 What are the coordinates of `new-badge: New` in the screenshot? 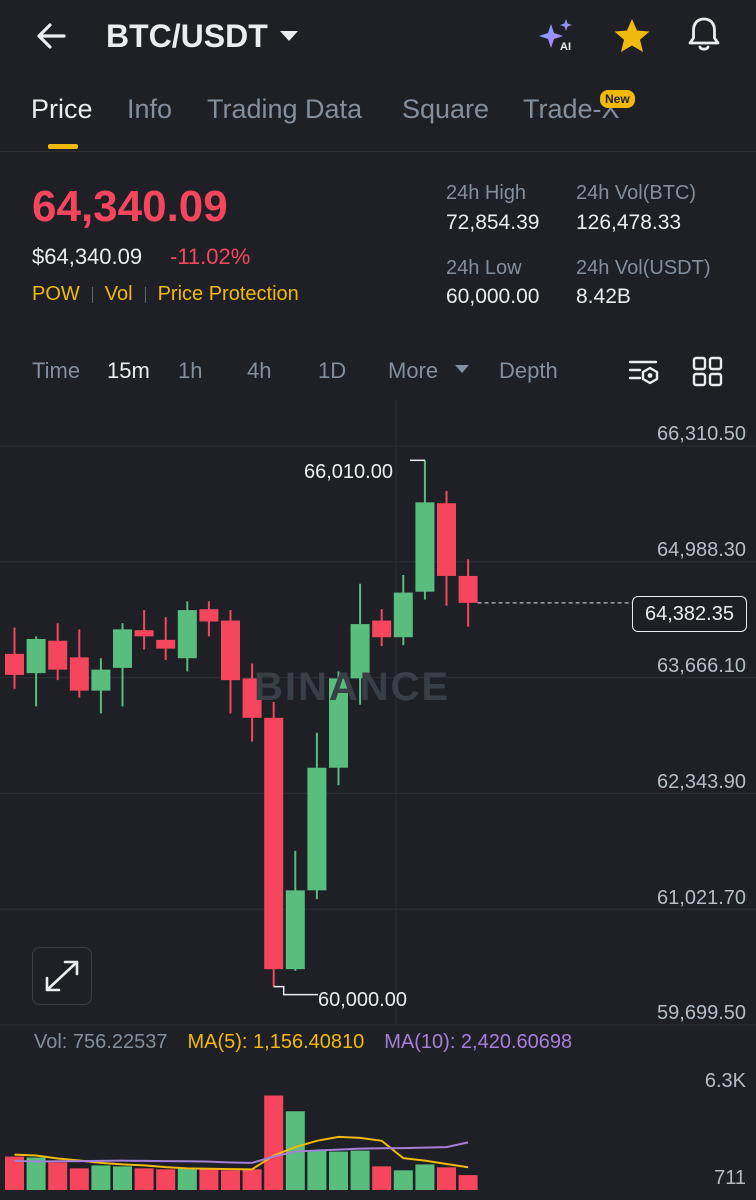 It's located at (617, 99).